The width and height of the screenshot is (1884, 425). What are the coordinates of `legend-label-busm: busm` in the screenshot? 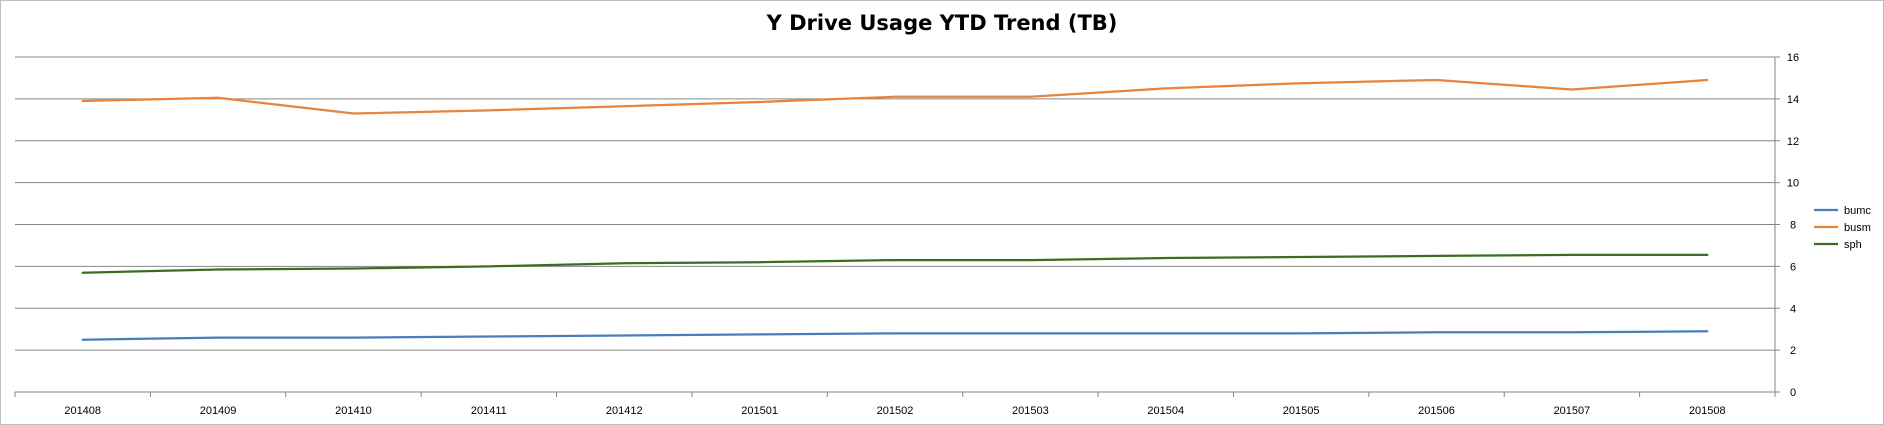 It's located at (1857, 228).